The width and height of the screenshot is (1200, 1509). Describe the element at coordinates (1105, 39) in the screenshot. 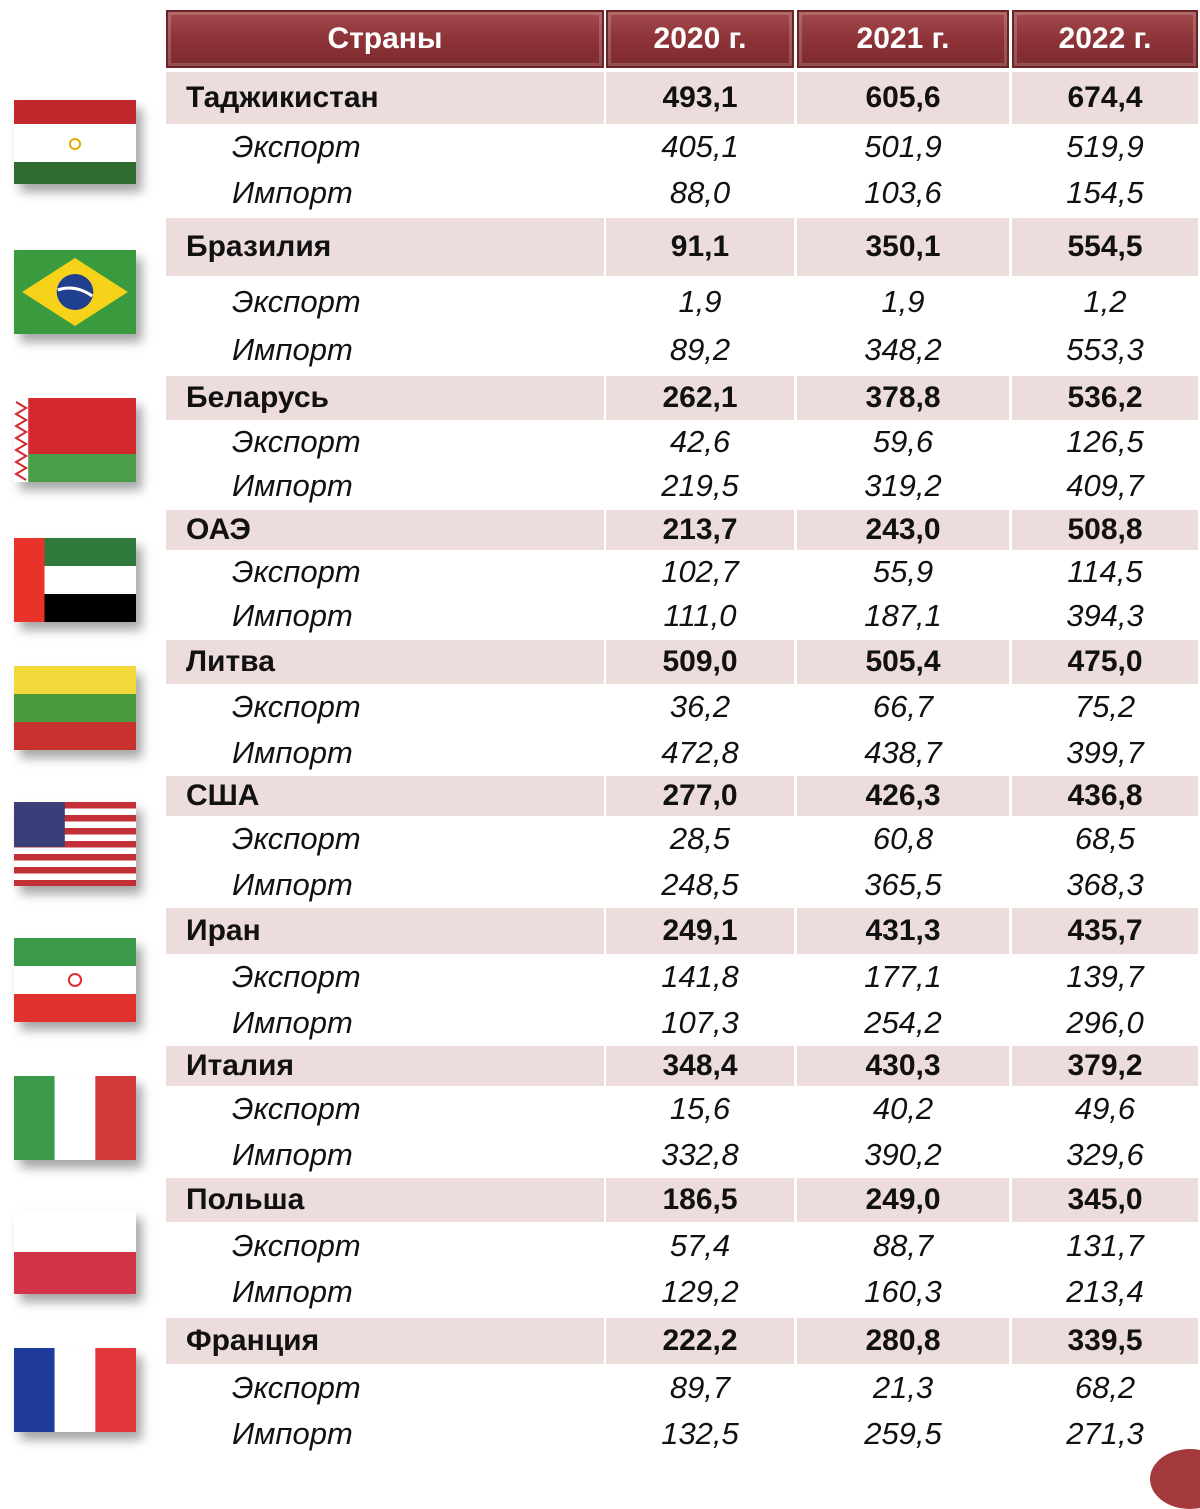

I see `header-year-2022: 2022 г.` at that location.